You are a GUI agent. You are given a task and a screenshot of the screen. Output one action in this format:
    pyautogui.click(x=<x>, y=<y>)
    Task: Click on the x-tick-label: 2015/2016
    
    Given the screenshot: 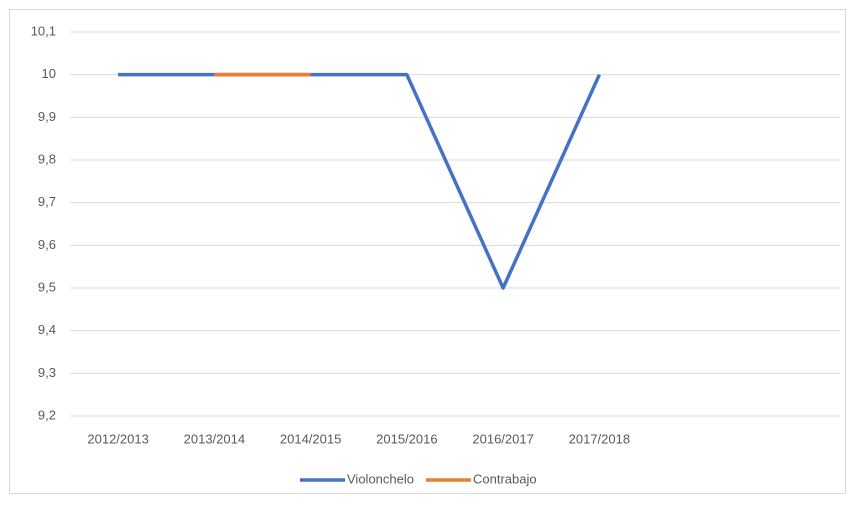 What is the action you would take?
    pyautogui.click(x=406, y=438)
    